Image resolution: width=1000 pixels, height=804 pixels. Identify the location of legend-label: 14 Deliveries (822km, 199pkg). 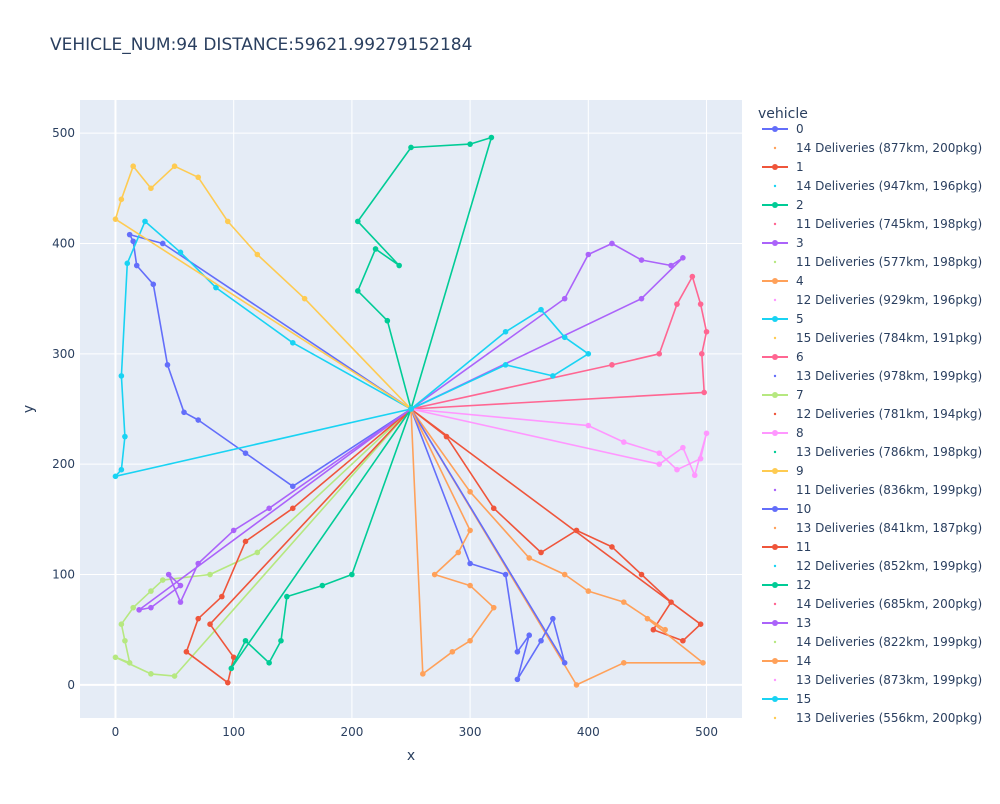
(889, 642).